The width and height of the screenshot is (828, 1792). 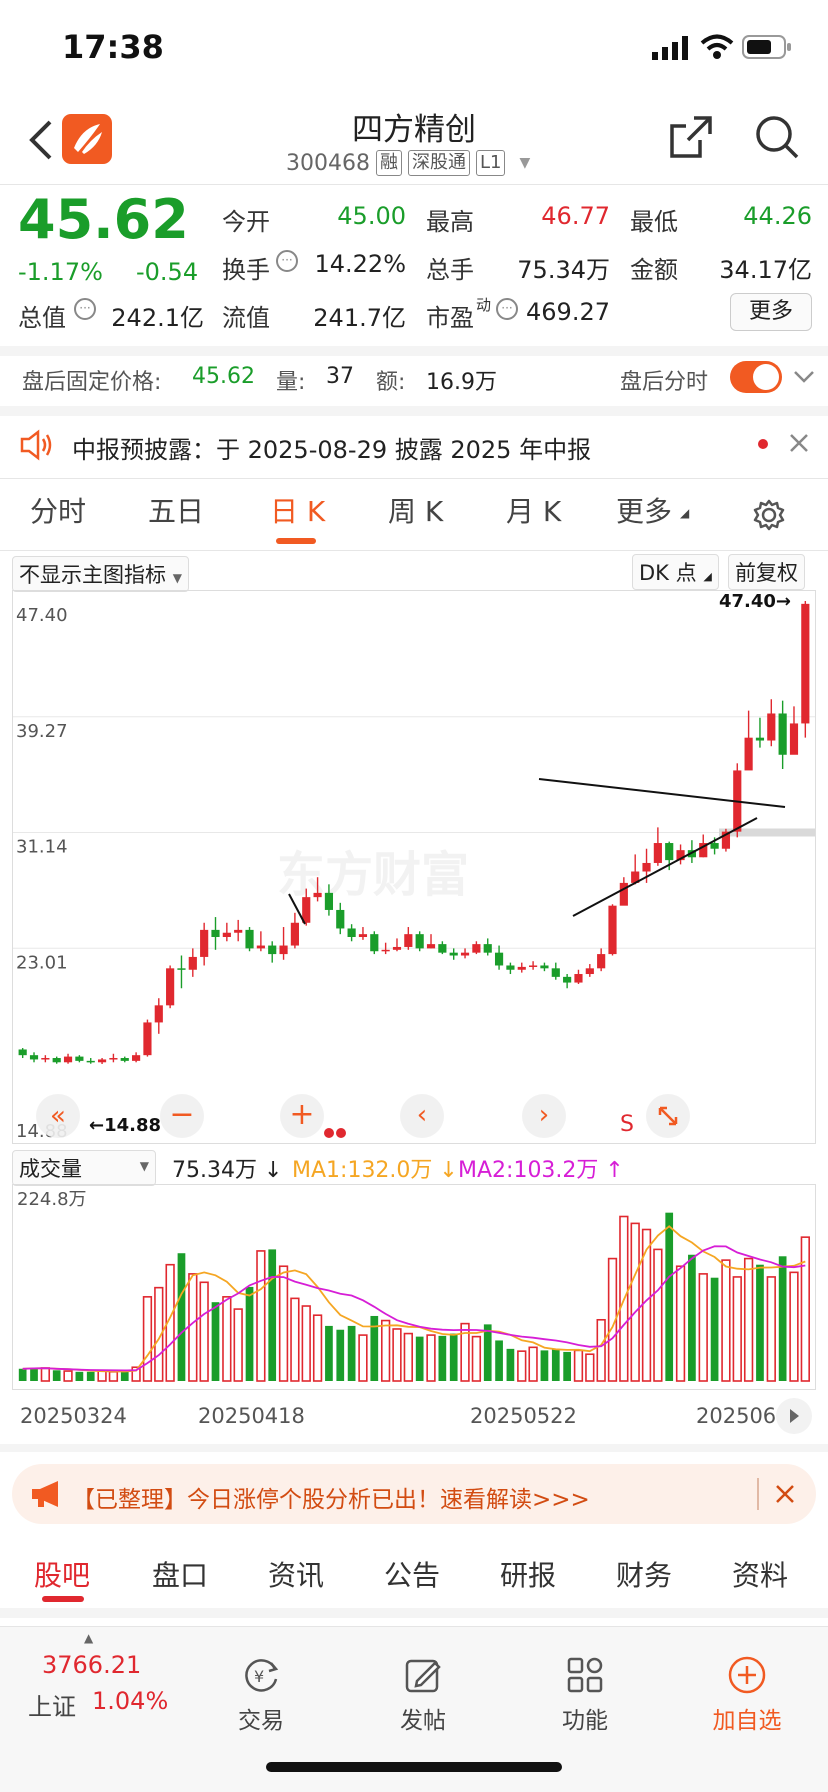 I want to click on afterhours-price: 45.62, so click(x=223, y=376).